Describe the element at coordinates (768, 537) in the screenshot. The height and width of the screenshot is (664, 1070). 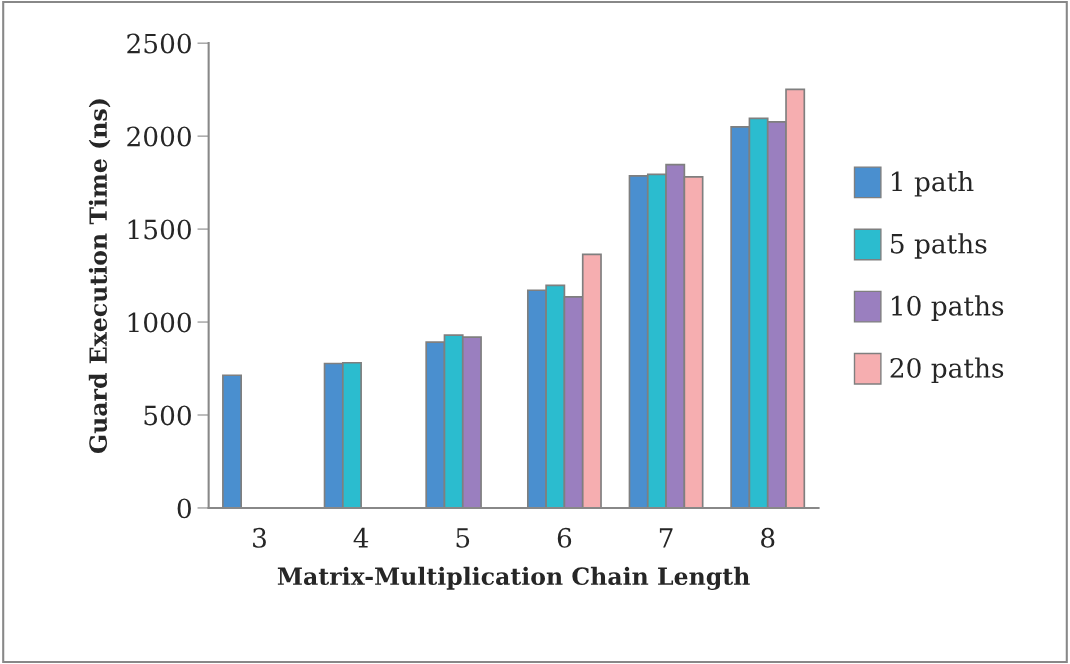
I see `x-tick-label: 8` at that location.